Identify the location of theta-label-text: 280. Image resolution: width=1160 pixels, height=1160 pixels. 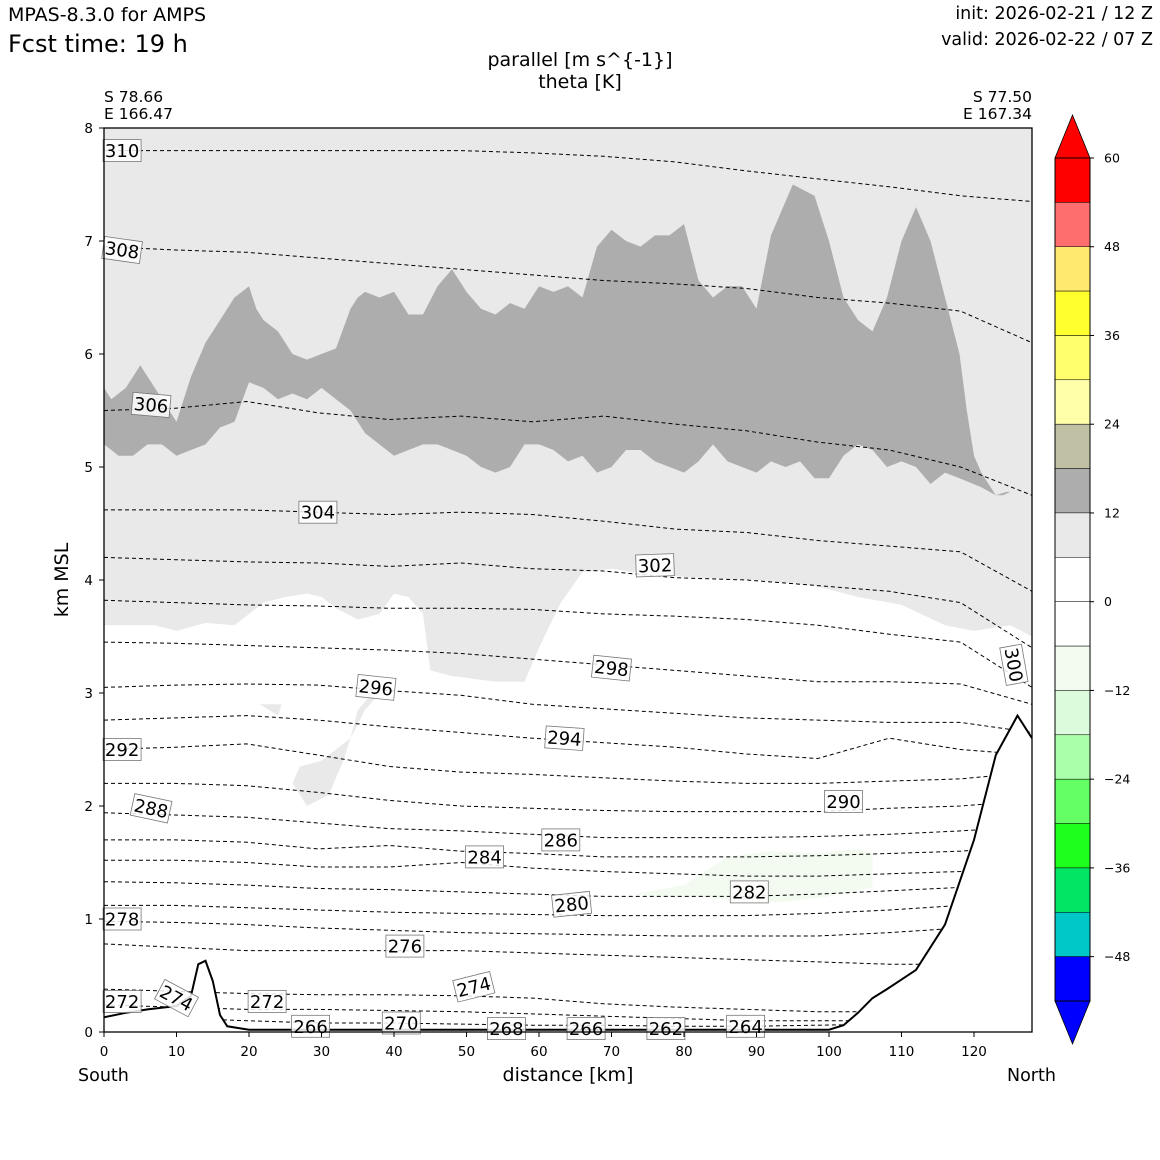
(572, 905).